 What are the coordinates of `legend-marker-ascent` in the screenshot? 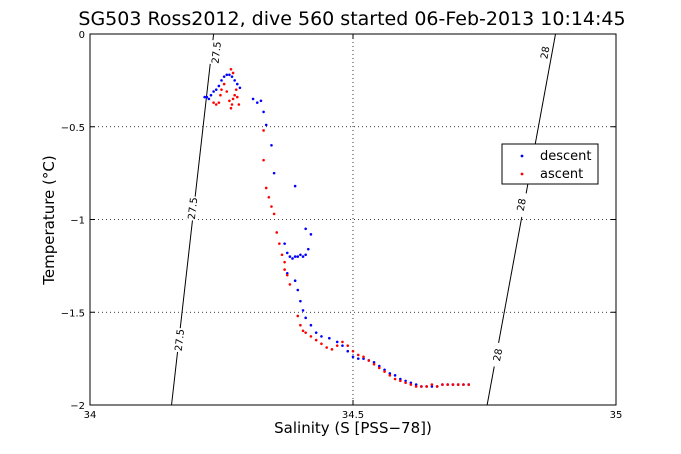 It's located at (522, 174).